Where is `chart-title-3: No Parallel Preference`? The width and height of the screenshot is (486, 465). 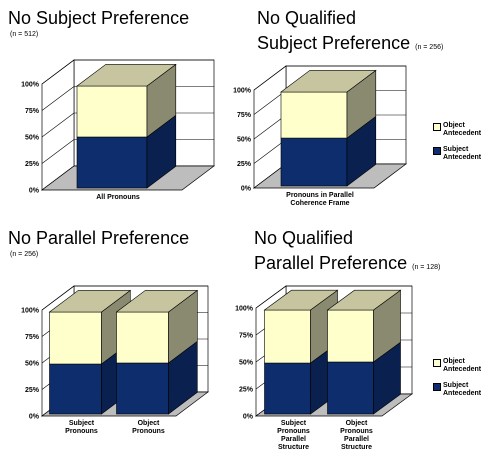 chart-title-3: No Parallel Preference is located at coordinates (99, 238).